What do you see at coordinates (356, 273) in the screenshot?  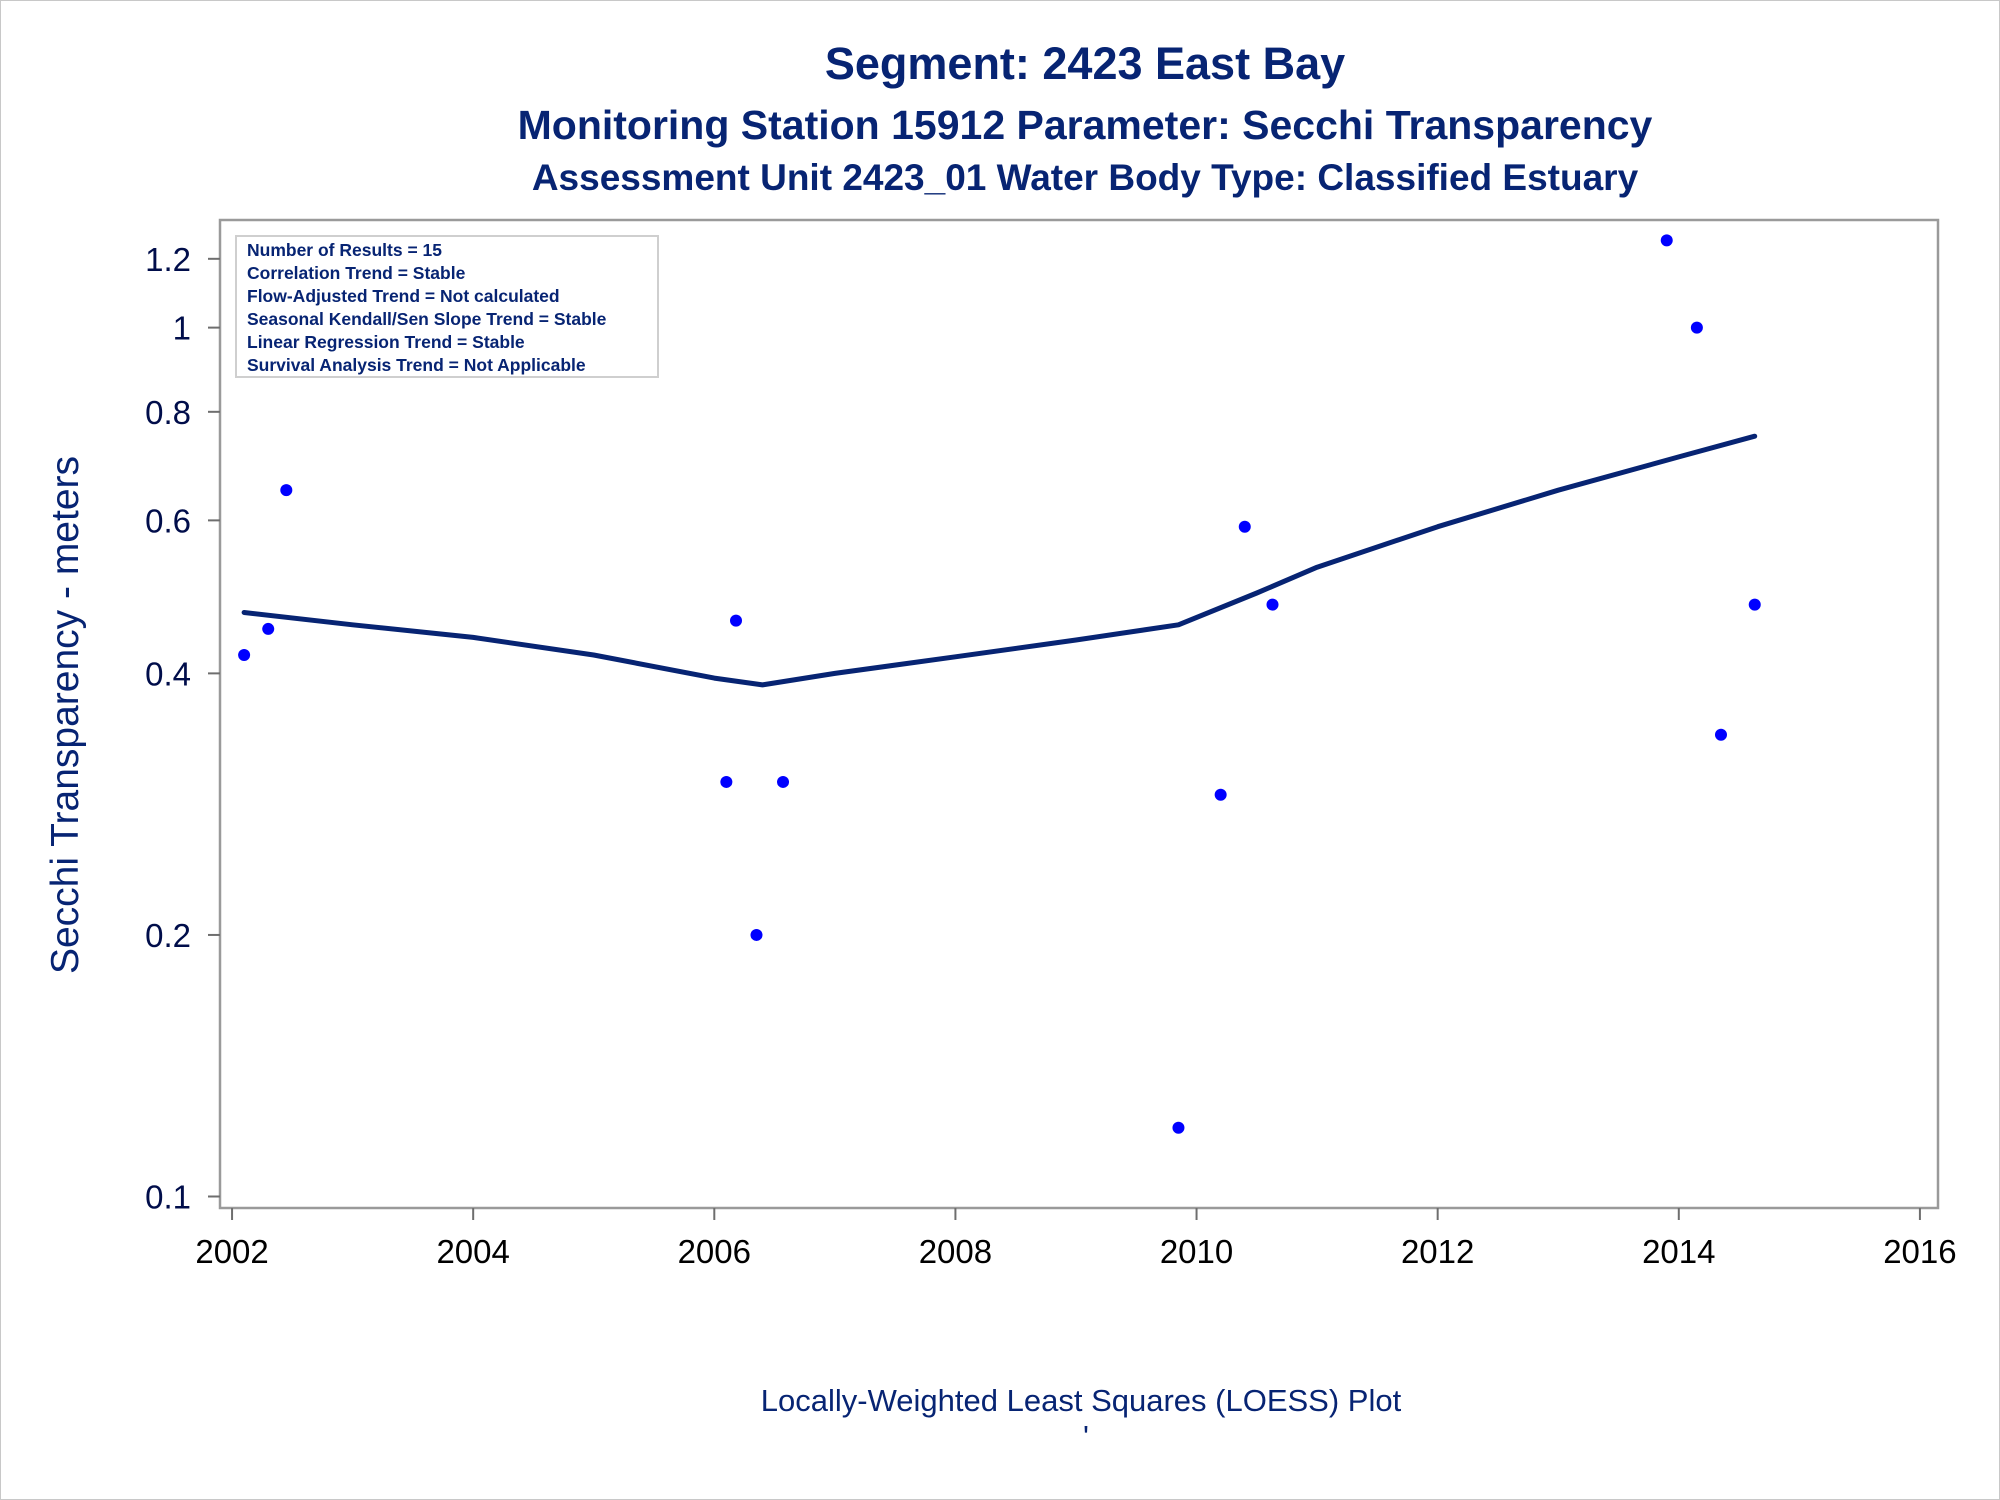 I see `summary-correlation-trend: Correlation Trend = Stable` at bounding box center [356, 273].